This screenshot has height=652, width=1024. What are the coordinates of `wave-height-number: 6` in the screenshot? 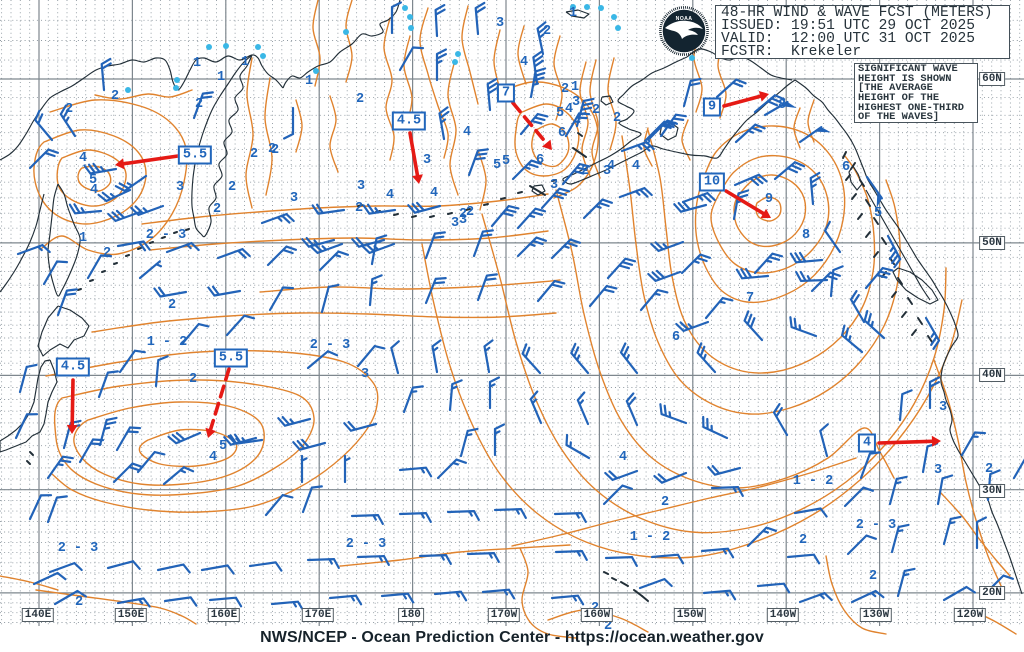 It's located at (676, 337).